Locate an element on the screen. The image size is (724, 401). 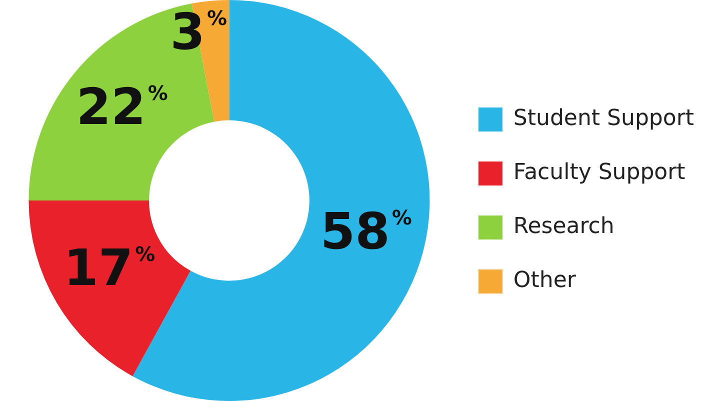
legend-label: Student Support is located at coordinates (603, 119).